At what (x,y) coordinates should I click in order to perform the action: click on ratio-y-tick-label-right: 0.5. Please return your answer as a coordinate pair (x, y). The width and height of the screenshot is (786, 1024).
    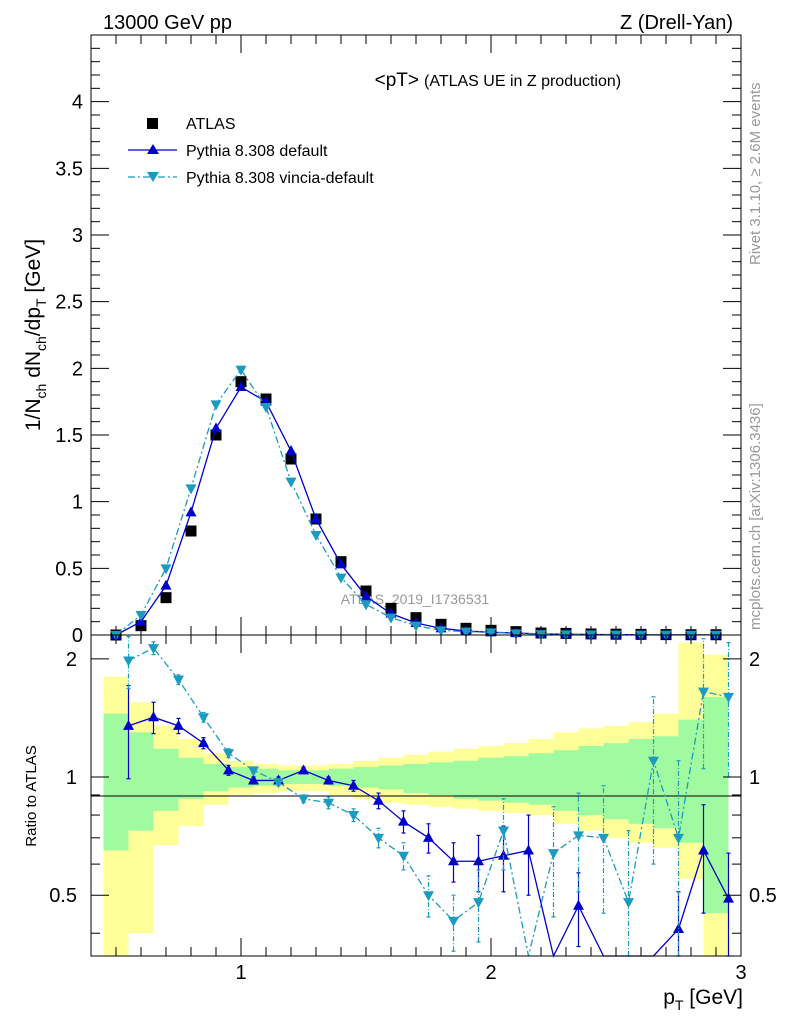
    Looking at the image, I should click on (763, 896).